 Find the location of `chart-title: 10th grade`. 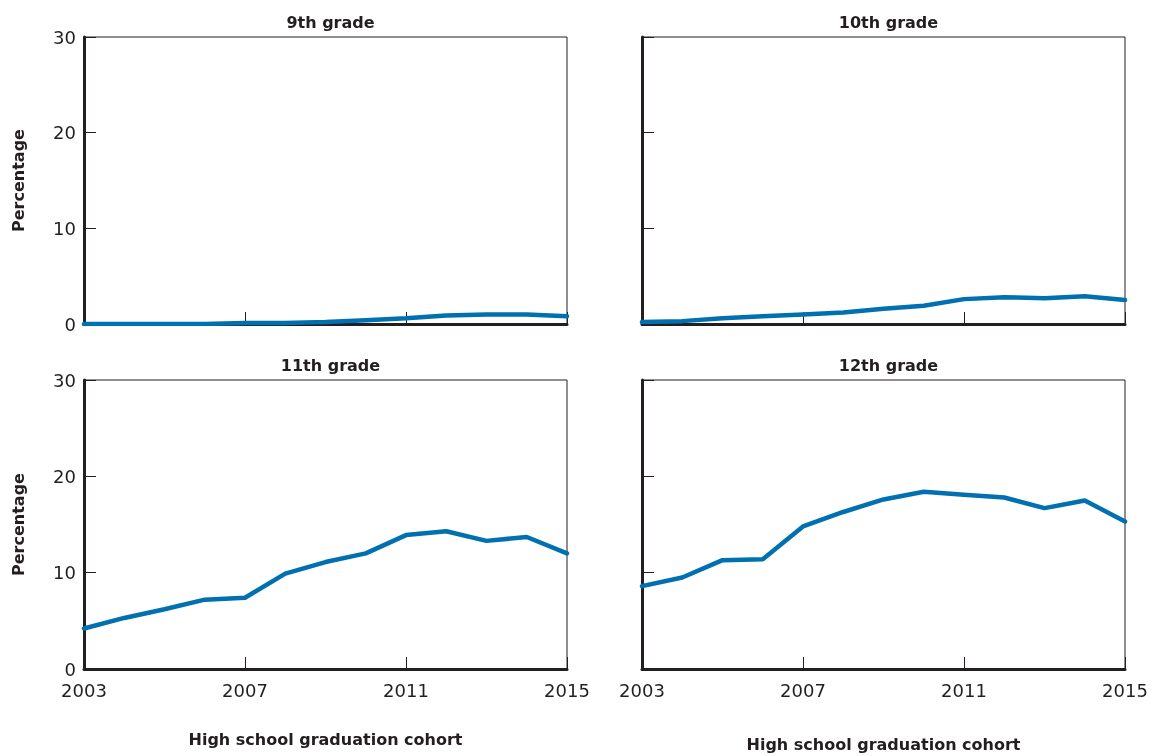

chart-title: 10th grade is located at coordinates (888, 22).